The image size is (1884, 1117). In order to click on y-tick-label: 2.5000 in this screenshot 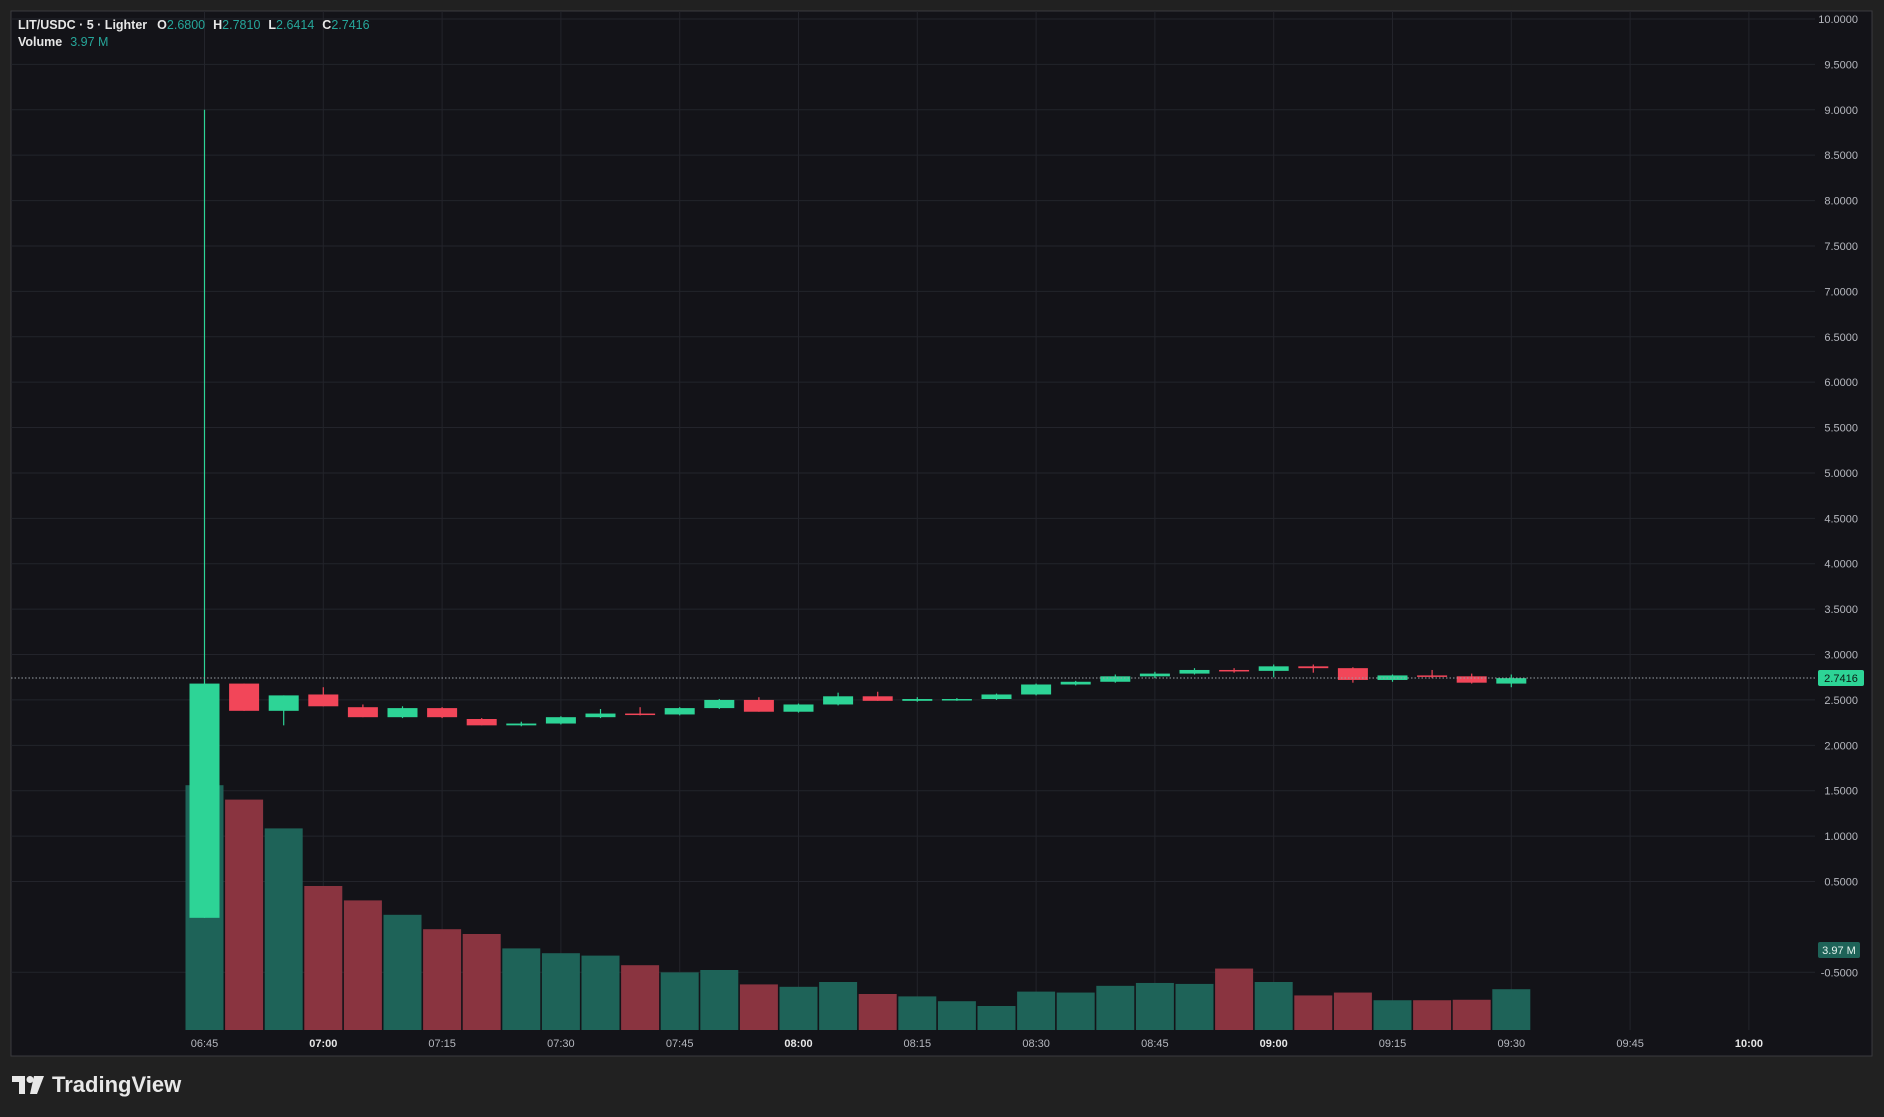, I will do `click(1841, 701)`.